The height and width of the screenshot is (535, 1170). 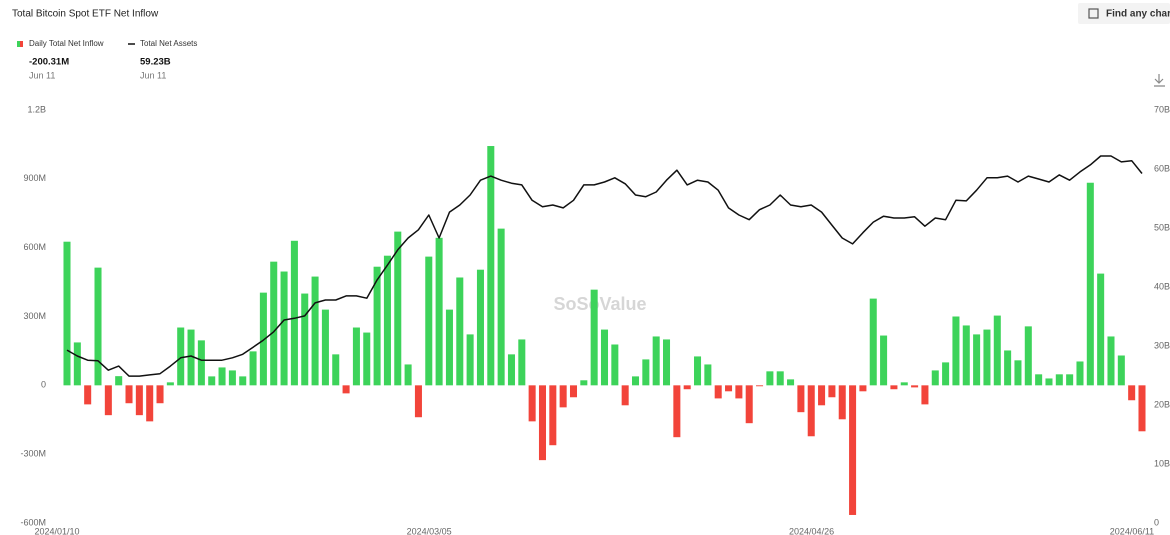 What do you see at coordinates (599, 304) in the screenshot?
I see `watermark: SoSoValue` at bounding box center [599, 304].